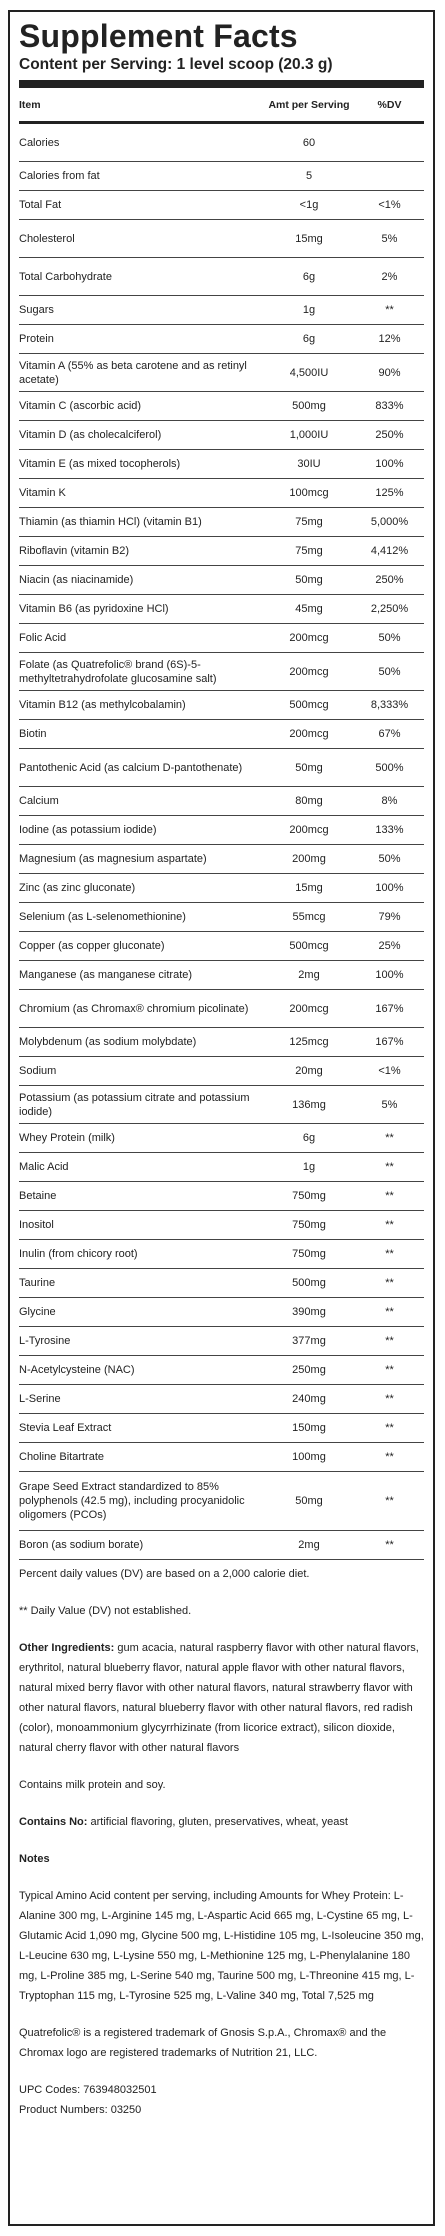 The width and height of the screenshot is (445, 2236). I want to click on nutrient-name: Cholesterol, so click(47, 238).